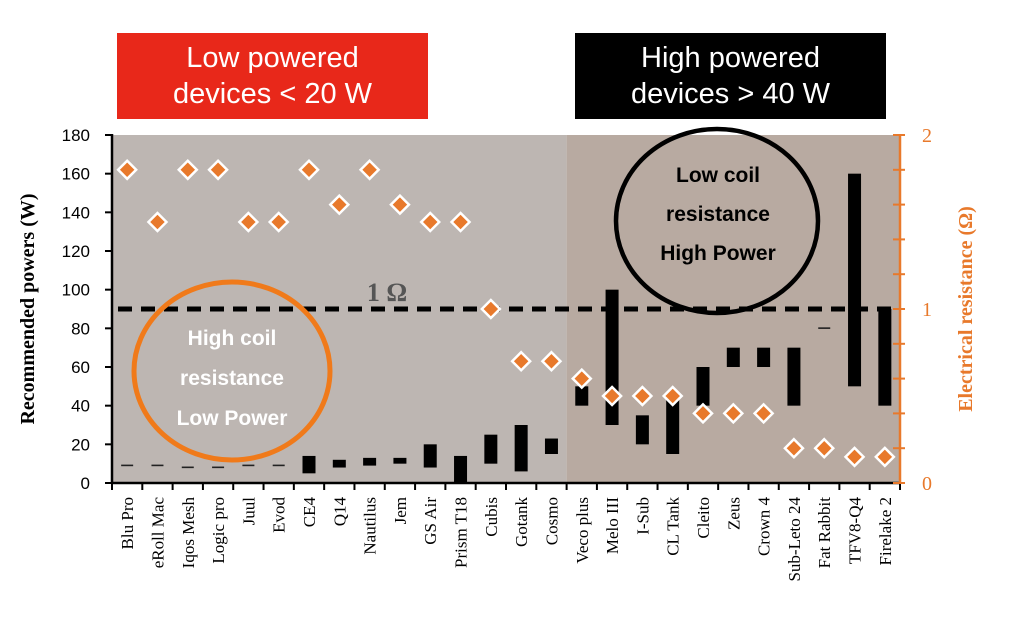 The height and width of the screenshot is (638, 1024). I want to click on x-tick-label: Cosmo, so click(551, 521).